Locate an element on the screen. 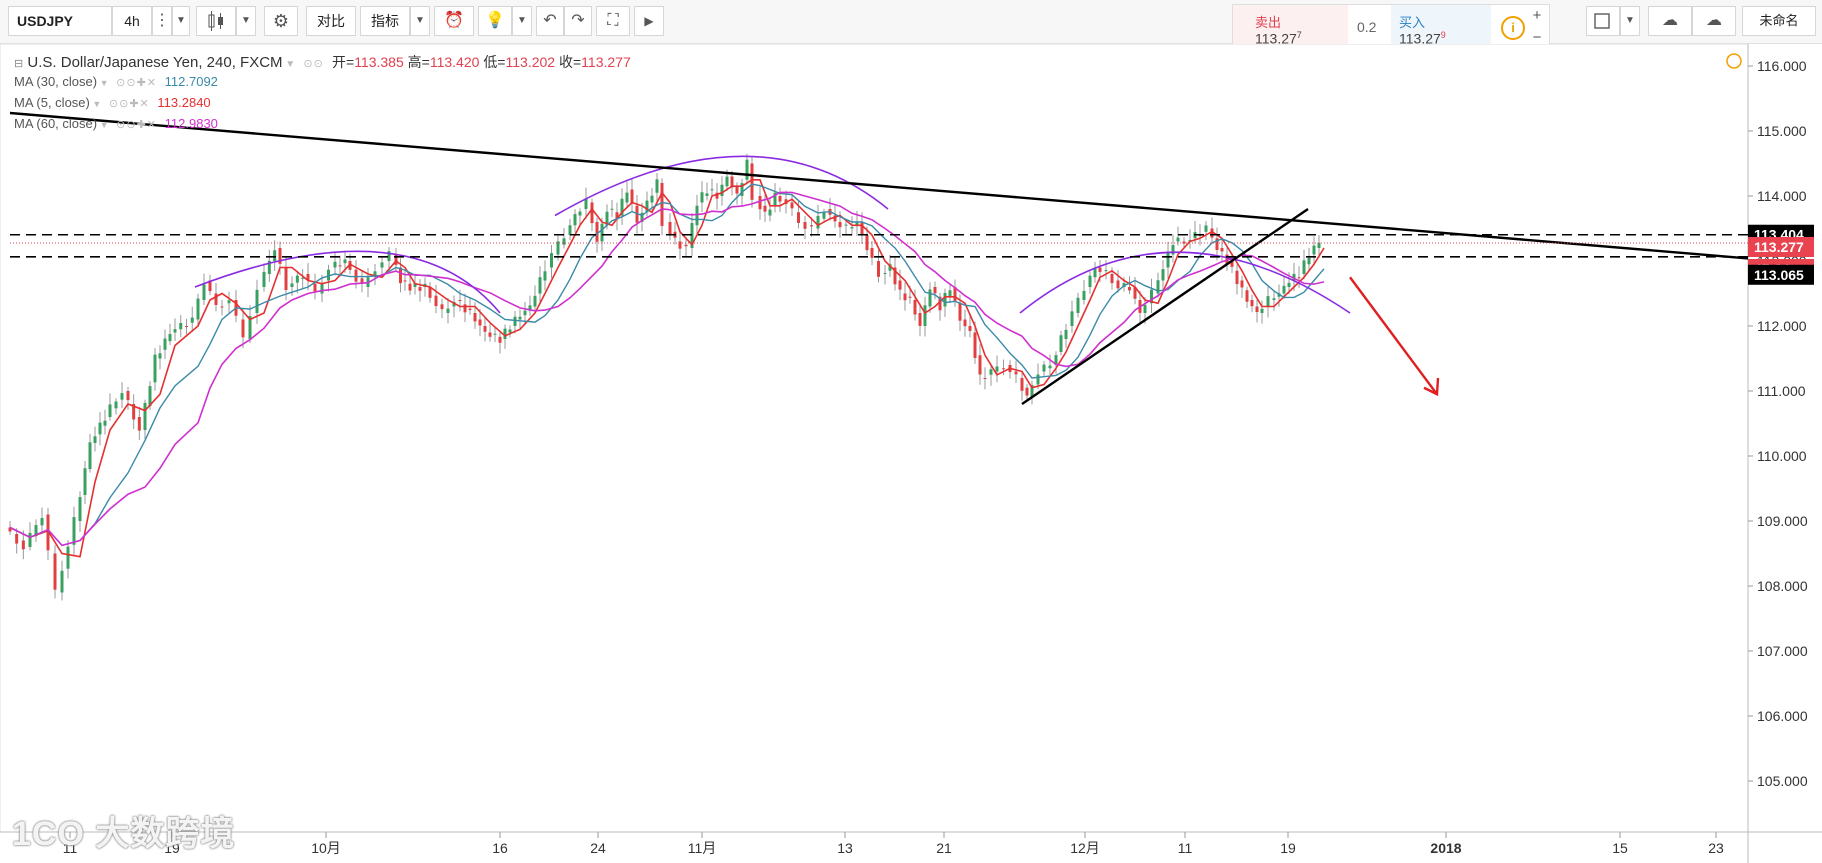 This screenshot has height=863, width=1822. minus-icon: − is located at coordinates (1537, 37).